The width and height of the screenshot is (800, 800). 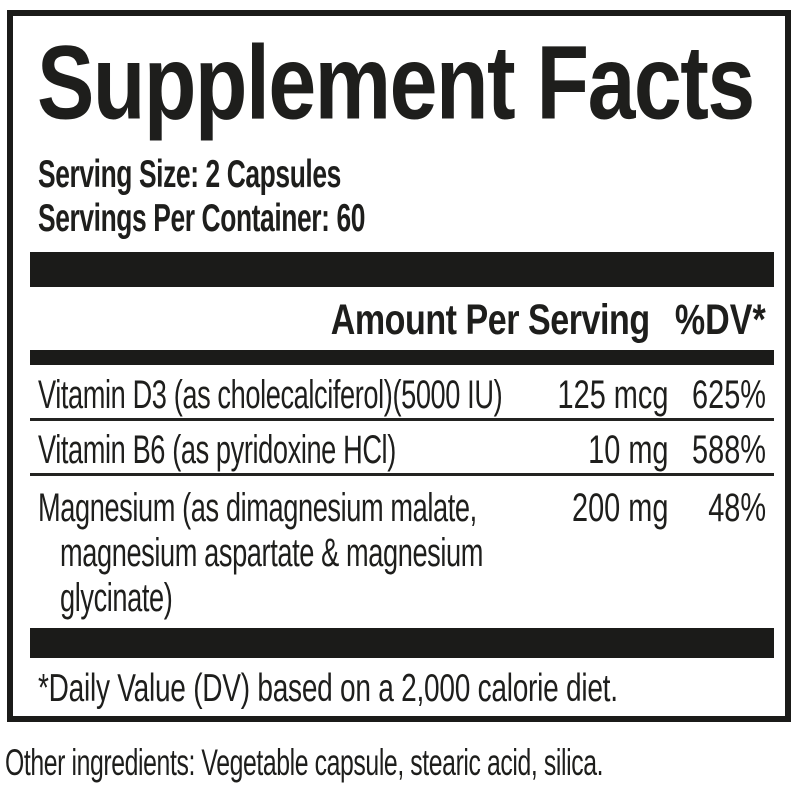 I want to click on servings-per-container-row: Servings Per Container: 60, so click(x=242, y=218).